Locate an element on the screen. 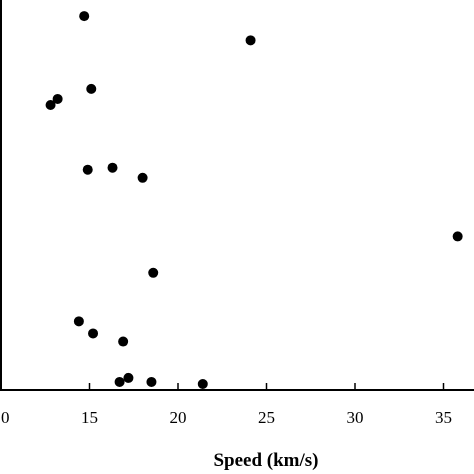 The height and width of the screenshot is (474, 474). x-tick-label: 20 is located at coordinates (178, 417).